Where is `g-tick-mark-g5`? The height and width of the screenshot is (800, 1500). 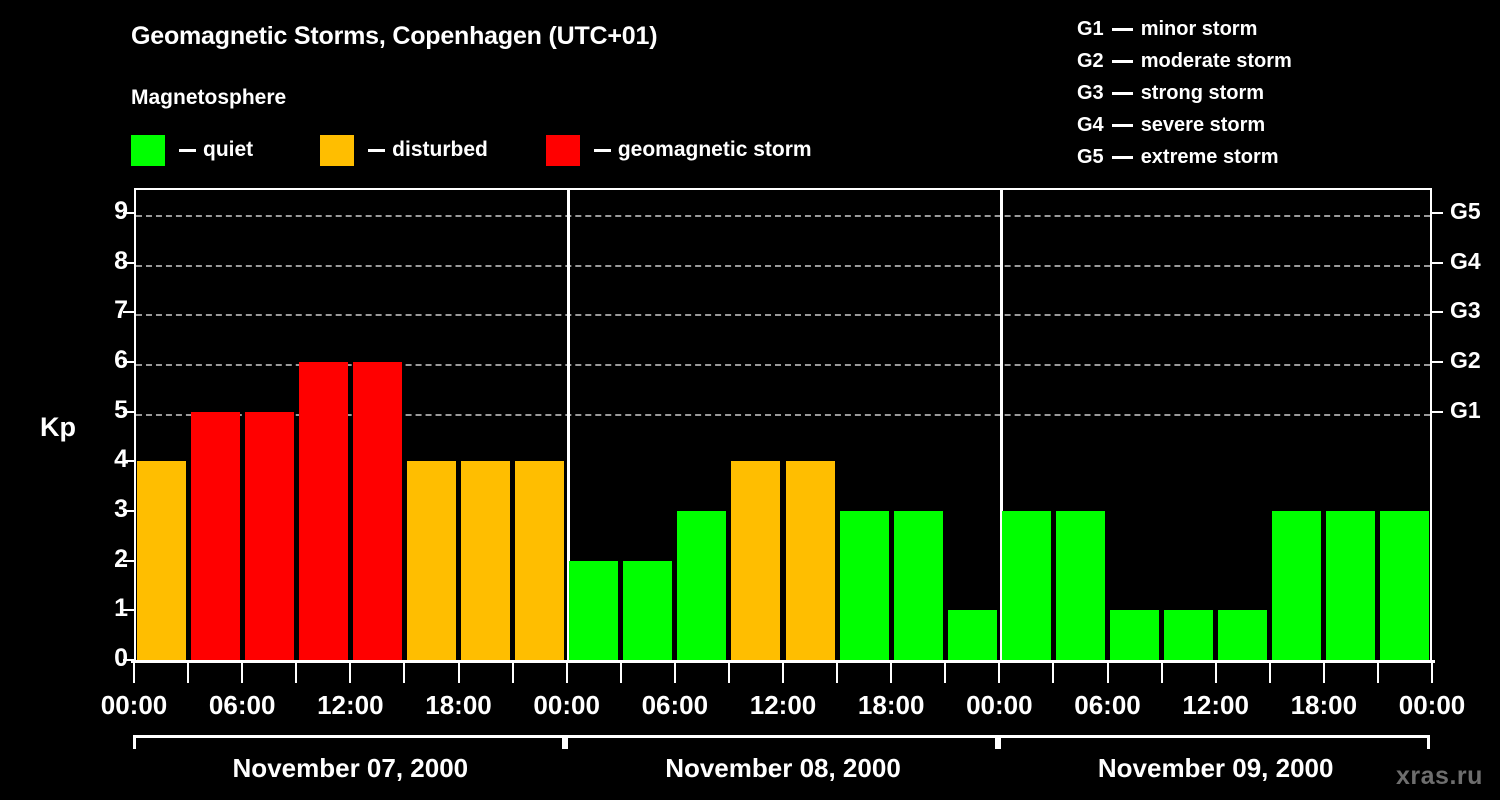 g-tick-mark-g5 is located at coordinates (1437, 212).